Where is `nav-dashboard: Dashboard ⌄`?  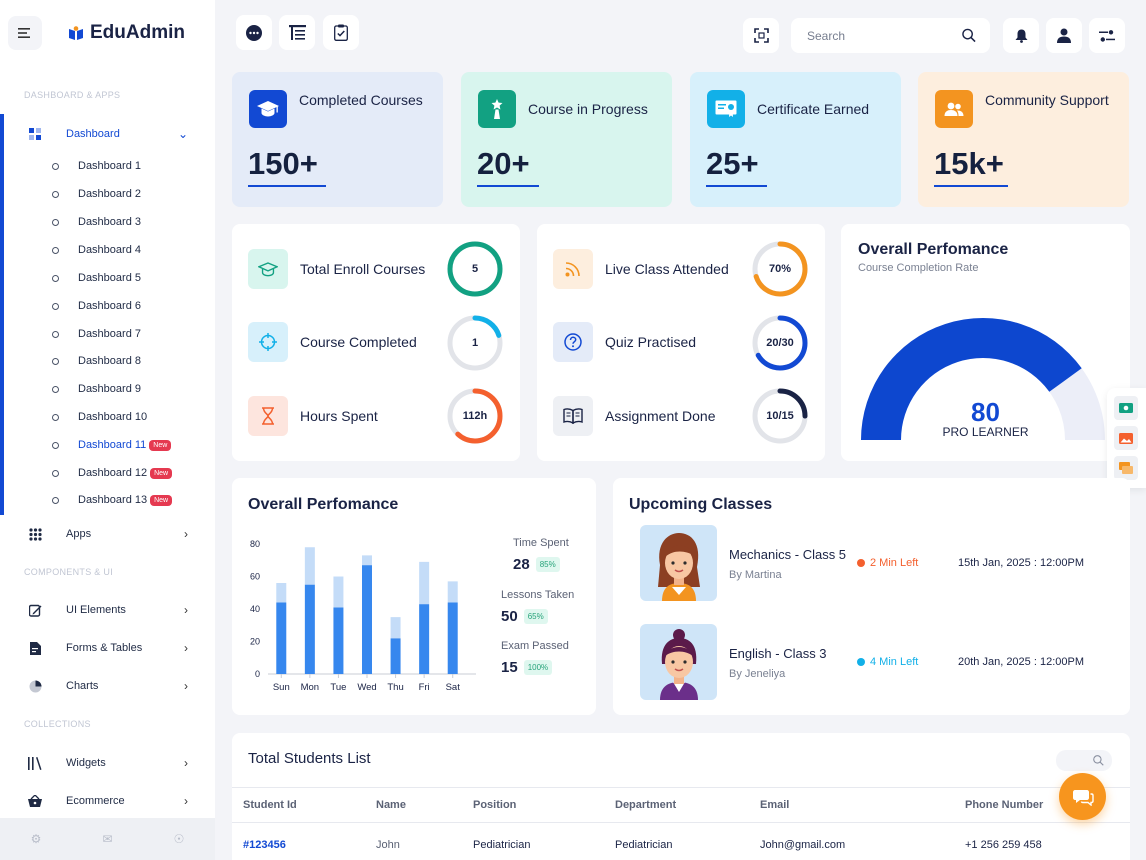
nav-dashboard: Dashboard ⌄ is located at coordinates (108, 134).